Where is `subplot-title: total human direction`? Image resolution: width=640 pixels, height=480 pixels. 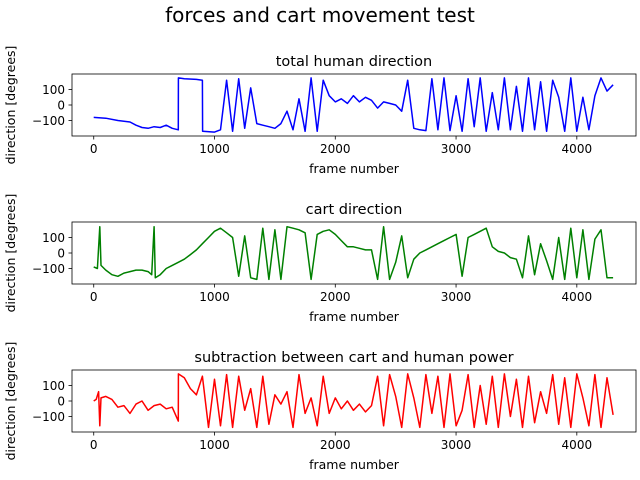
subplot-title: total human direction is located at coordinates (354, 62).